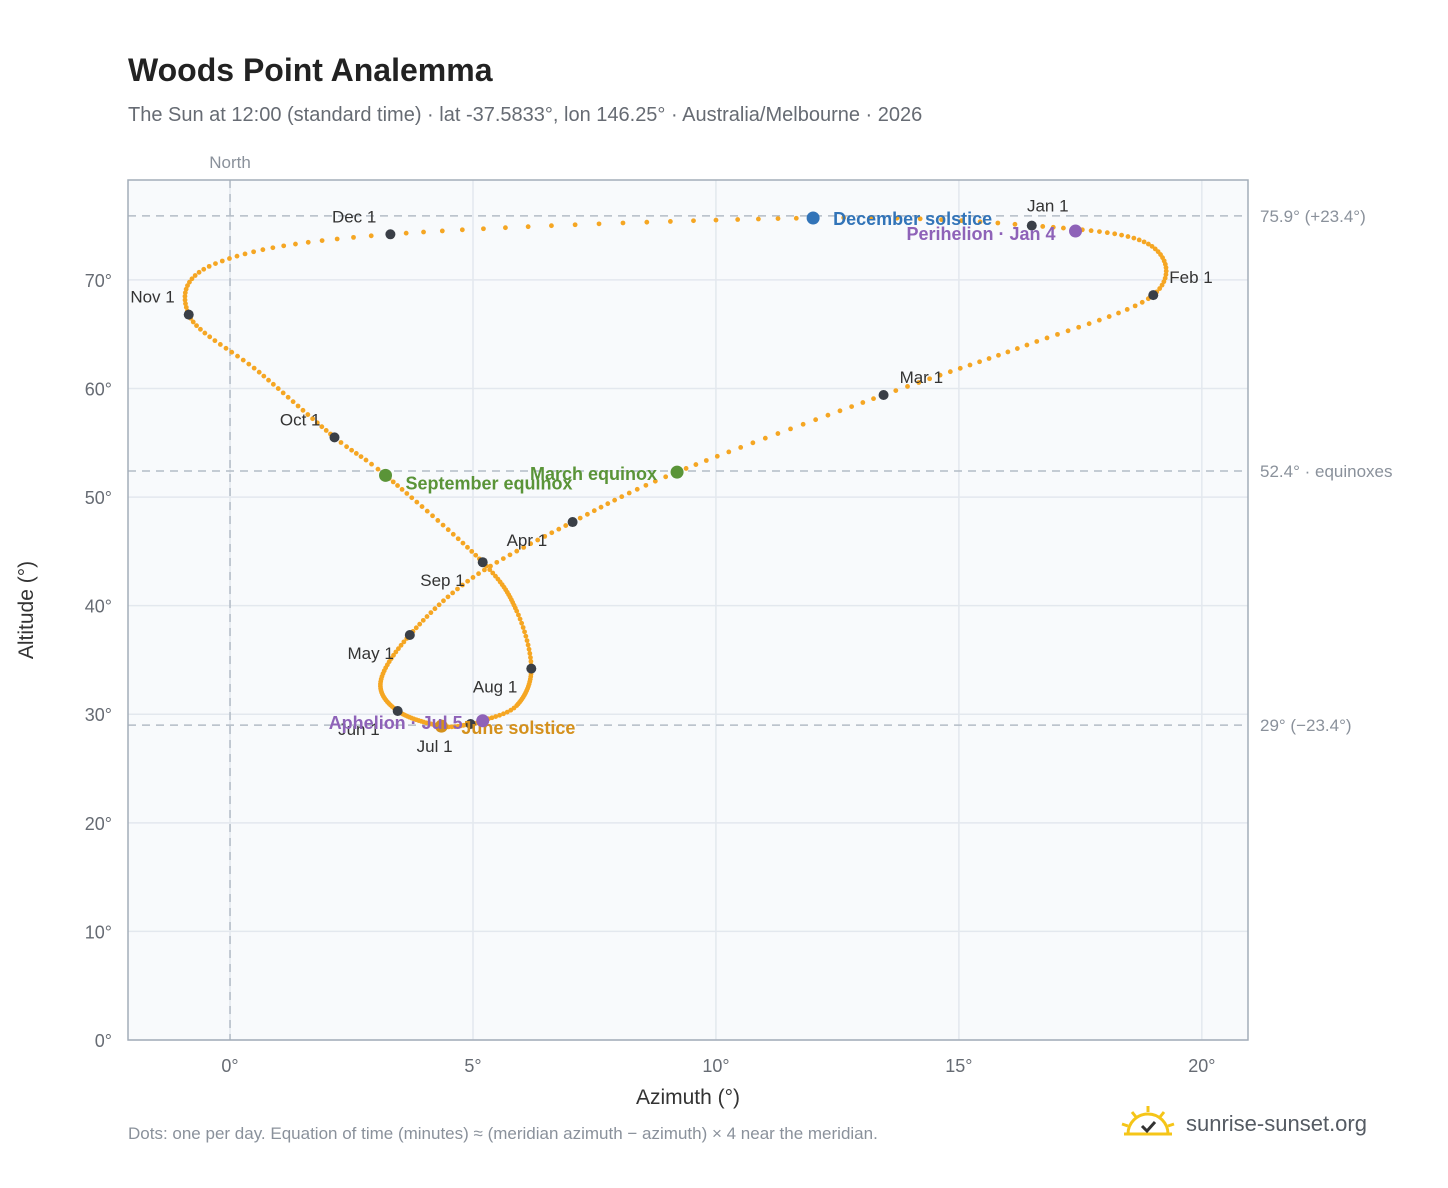 The height and width of the screenshot is (1188, 1448). What do you see at coordinates (98, 715) in the screenshot?
I see `y-tick-label: 30°` at bounding box center [98, 715].